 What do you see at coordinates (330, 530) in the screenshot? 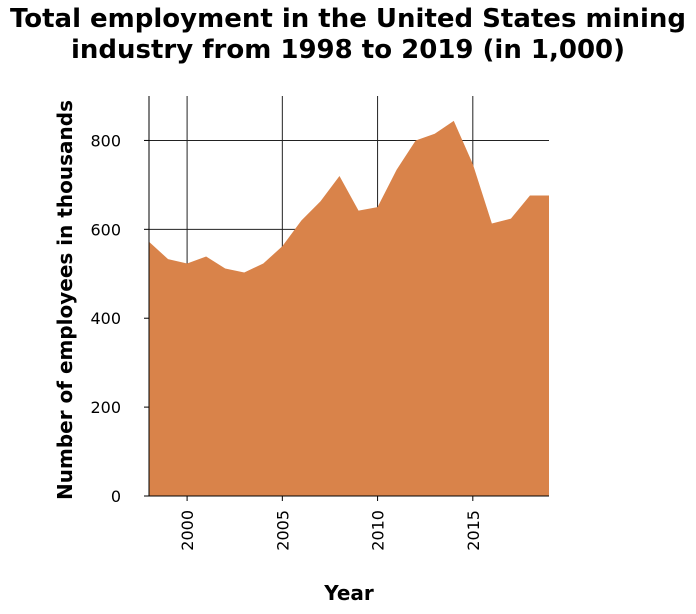
I see `x-tick-labels: 2000 2005 2010 2015` at bounding box center [330, 530].